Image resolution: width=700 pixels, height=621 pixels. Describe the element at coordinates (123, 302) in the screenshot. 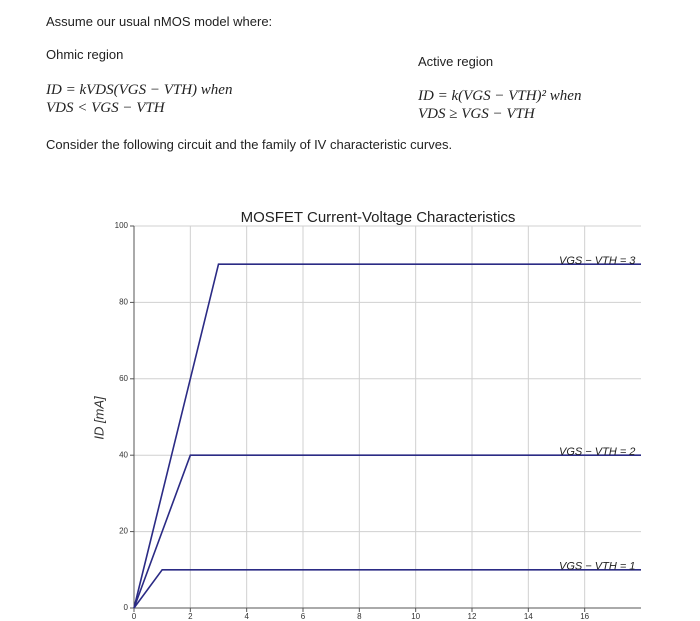

I see `y-tick-label: 80` at that location.